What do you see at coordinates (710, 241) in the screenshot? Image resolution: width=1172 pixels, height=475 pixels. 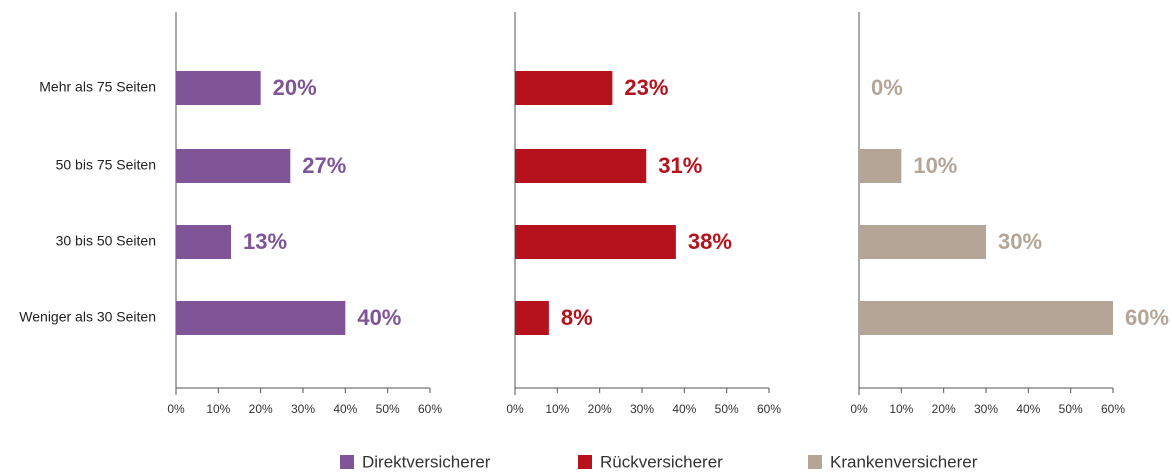 I see `value-label: 38%` at bounding box center [710, 241].